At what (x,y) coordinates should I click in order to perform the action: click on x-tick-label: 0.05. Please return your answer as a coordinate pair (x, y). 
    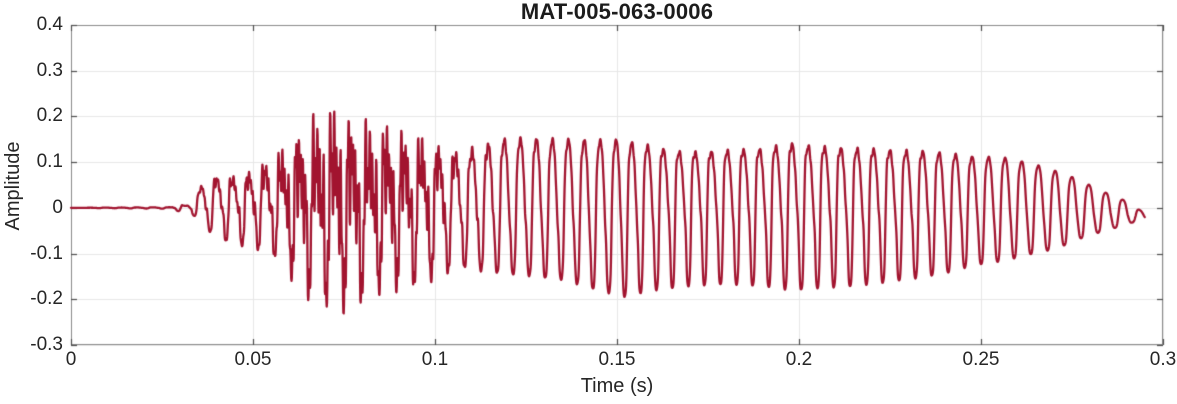
    Looking at the image, I should click on (253, 359).